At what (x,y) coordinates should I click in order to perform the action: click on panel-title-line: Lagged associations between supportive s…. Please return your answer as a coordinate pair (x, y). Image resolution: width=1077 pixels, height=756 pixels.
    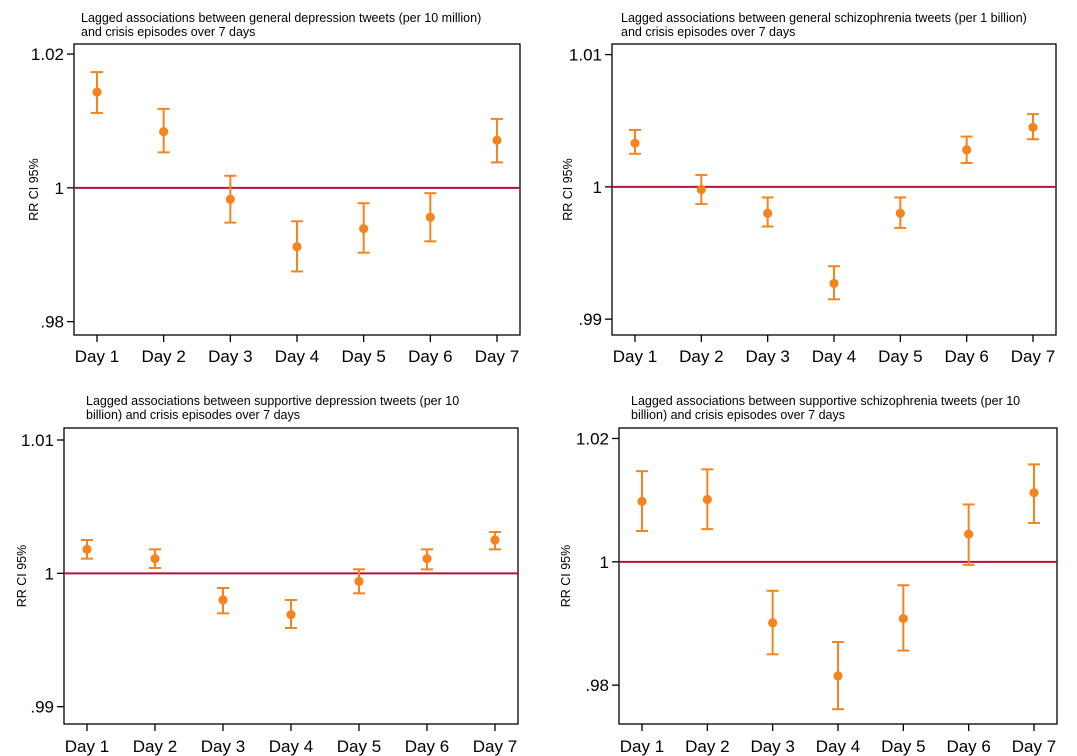
    Looking at the image, I should click on (825, 401).